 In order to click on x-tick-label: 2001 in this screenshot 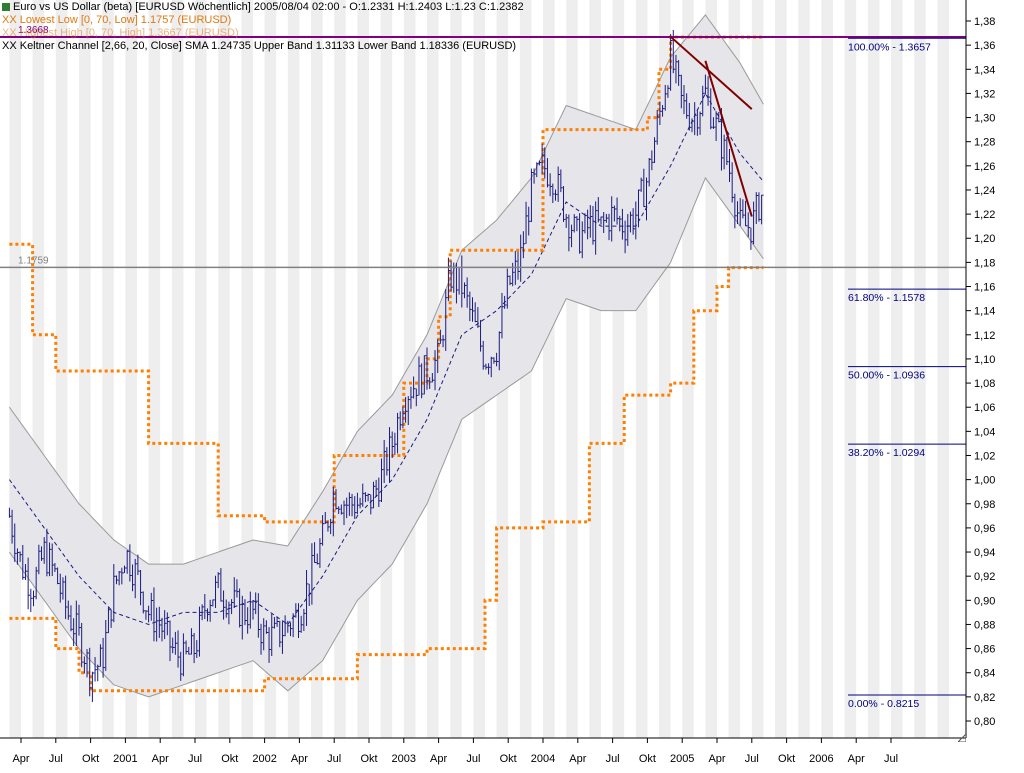, I will do `click(125, 759)`.